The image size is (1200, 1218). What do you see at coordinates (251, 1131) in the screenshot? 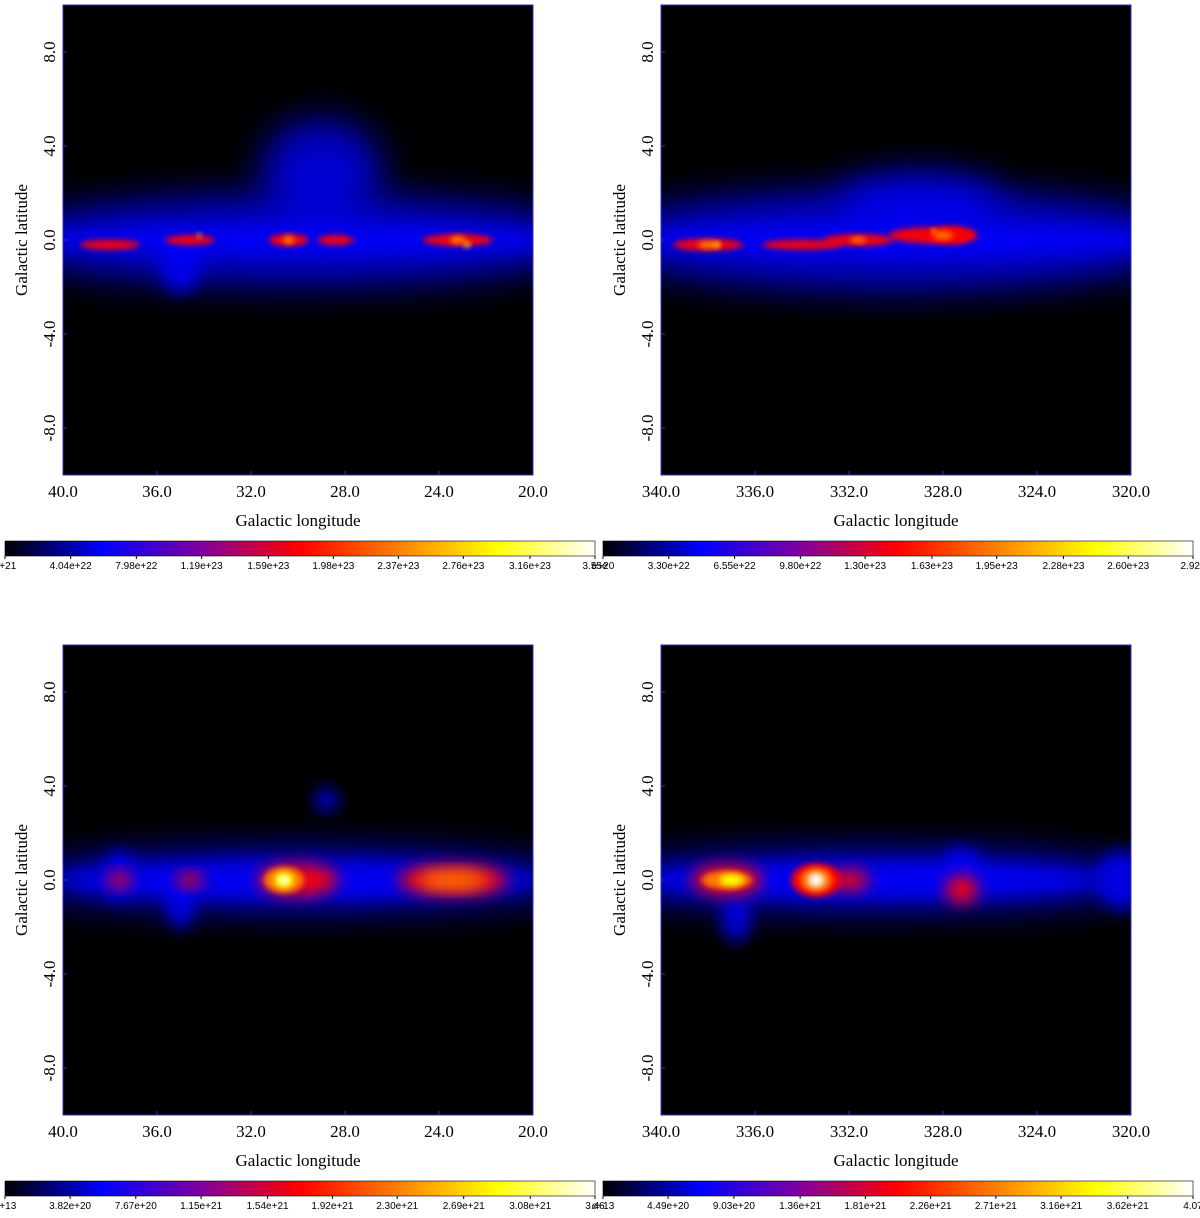
I see `x-tick-label: 32.0` at bounding box center [251, 1131].